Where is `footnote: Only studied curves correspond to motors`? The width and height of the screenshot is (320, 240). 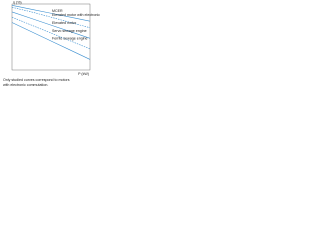 footnote: Only studied curves correspond to motors is located at coordinates (36, 80).